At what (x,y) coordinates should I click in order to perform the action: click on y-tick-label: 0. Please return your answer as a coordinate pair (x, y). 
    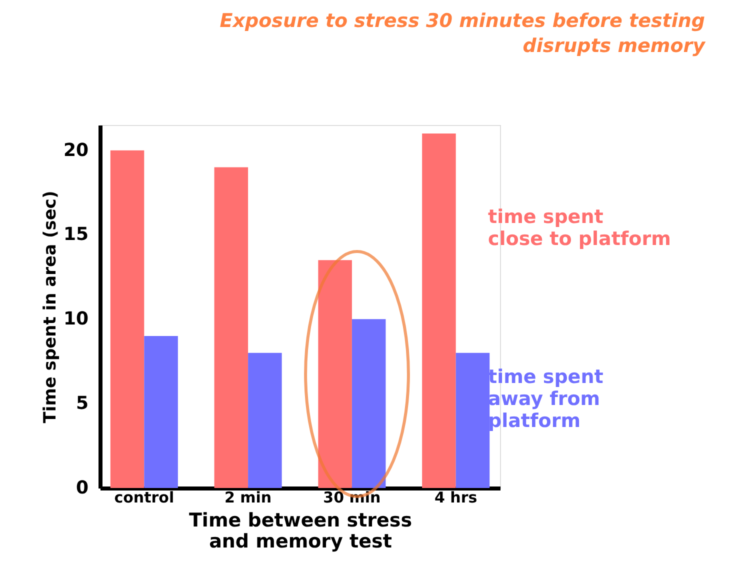
    Looking at the image, I should click on (82, 488).